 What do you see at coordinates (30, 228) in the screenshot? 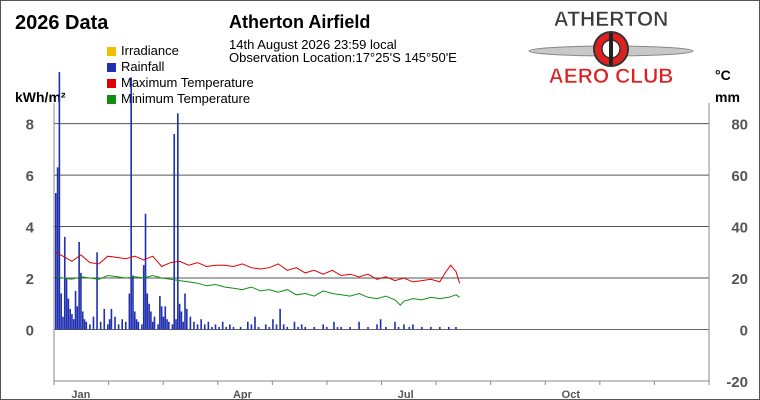
I see `left-tick-label-4: 4` at bounding box center [30, 228].